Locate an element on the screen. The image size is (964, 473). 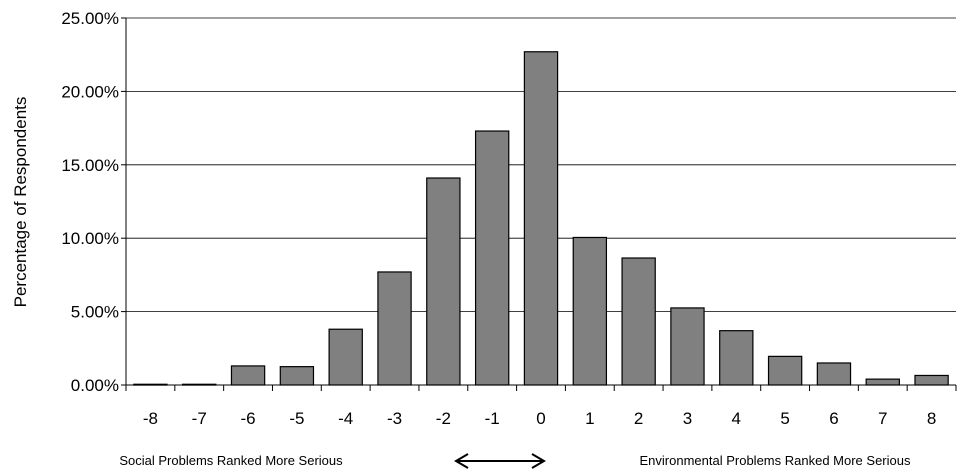
x-tick-label: 7 is located at coordinates (882, 418).